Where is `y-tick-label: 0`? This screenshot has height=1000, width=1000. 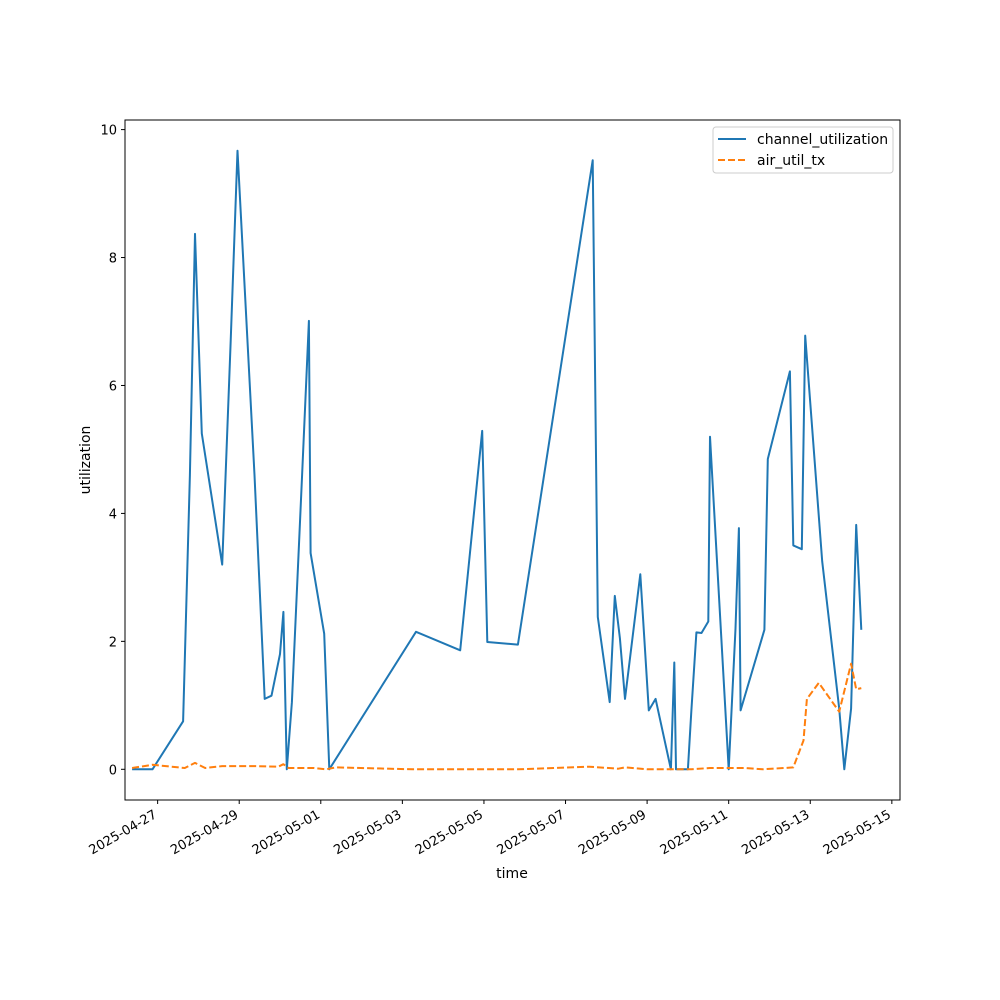 y-tick-label: 0 is located at coordinates (113, 770).